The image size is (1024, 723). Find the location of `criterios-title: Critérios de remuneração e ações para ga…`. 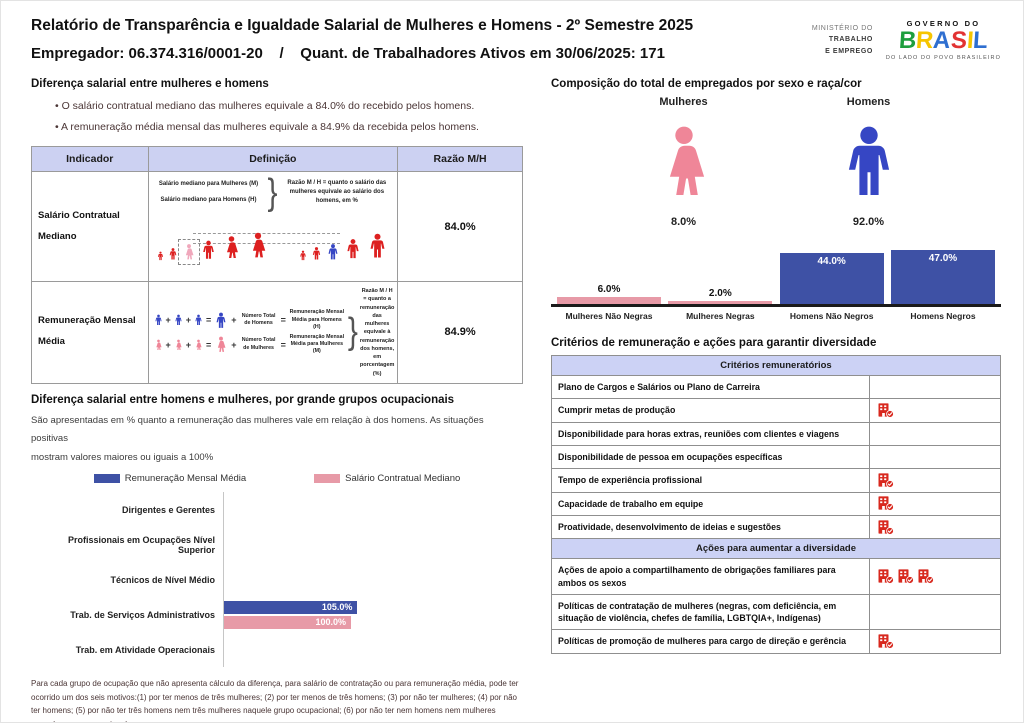

criterios-title: Critérios de remuneração e ações para ga… is located at coordinates (714, 343).